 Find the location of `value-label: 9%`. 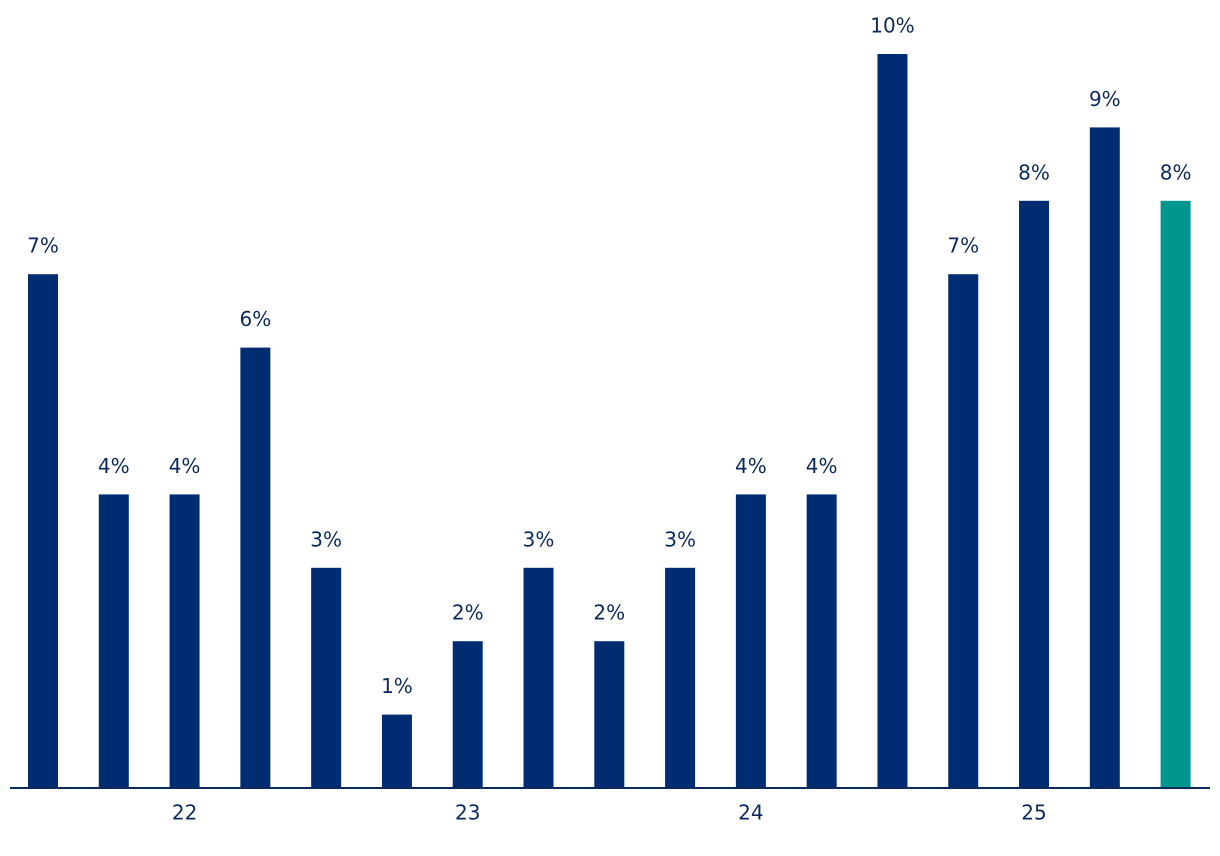

value-label: 9% is located at coordinates (1105, 99).